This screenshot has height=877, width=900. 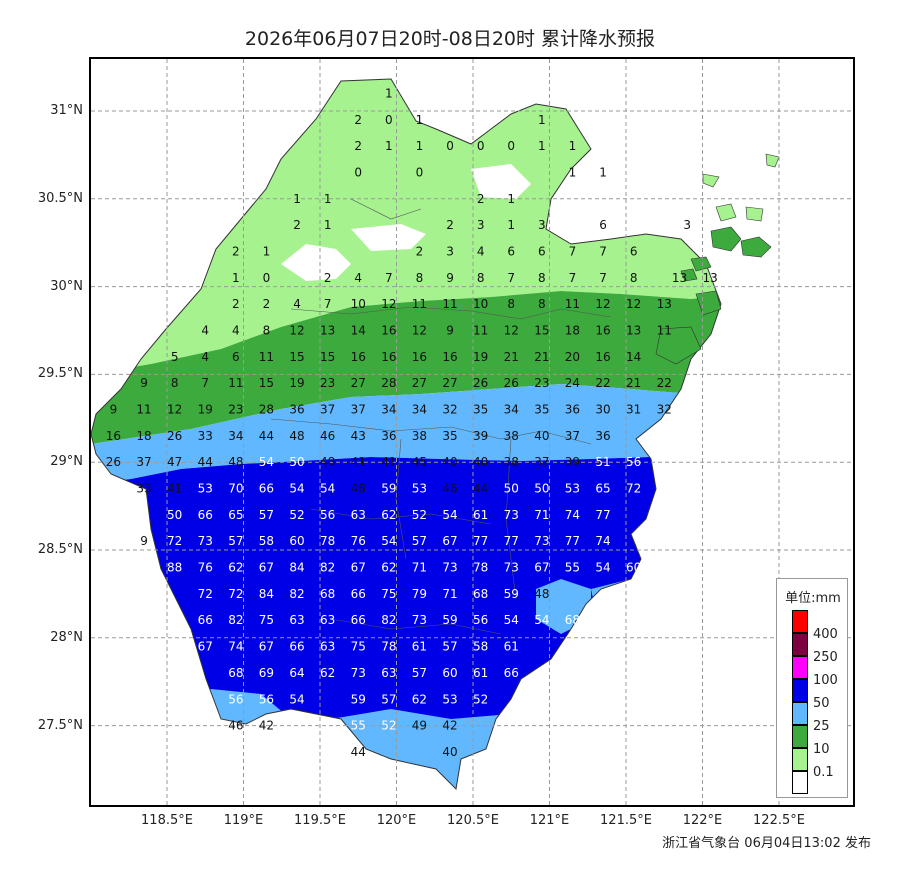 I want to click on precip-value: 27, so click(x=358, y=383).